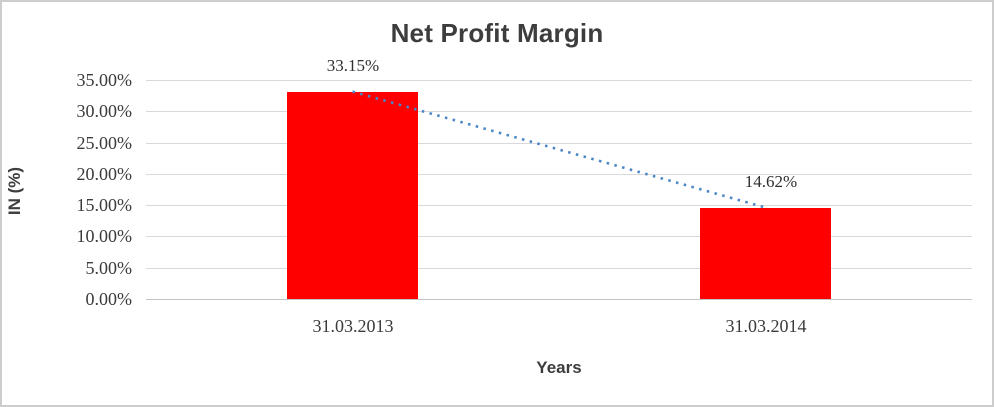 The image size is (994, 407). What do you see at coordinates (497, 33) in the screenshot?
I see `chart-title: Net Profit Margin` at bounding box center [497, 33].